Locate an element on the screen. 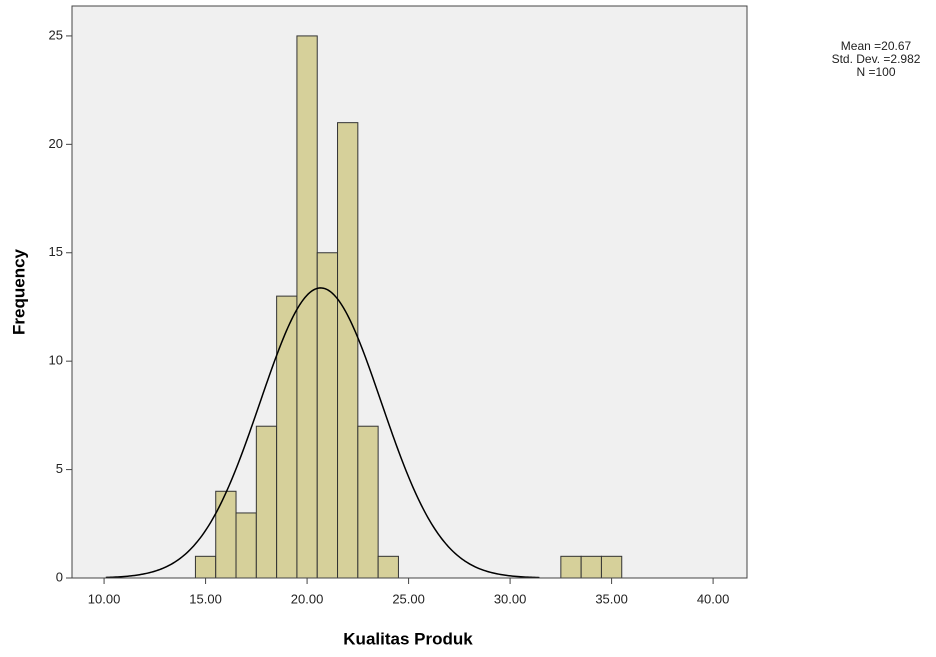 The height and width of the screenshot is (657, 936). x-tick-label: 15.00 is located at coordinates (205, 598).